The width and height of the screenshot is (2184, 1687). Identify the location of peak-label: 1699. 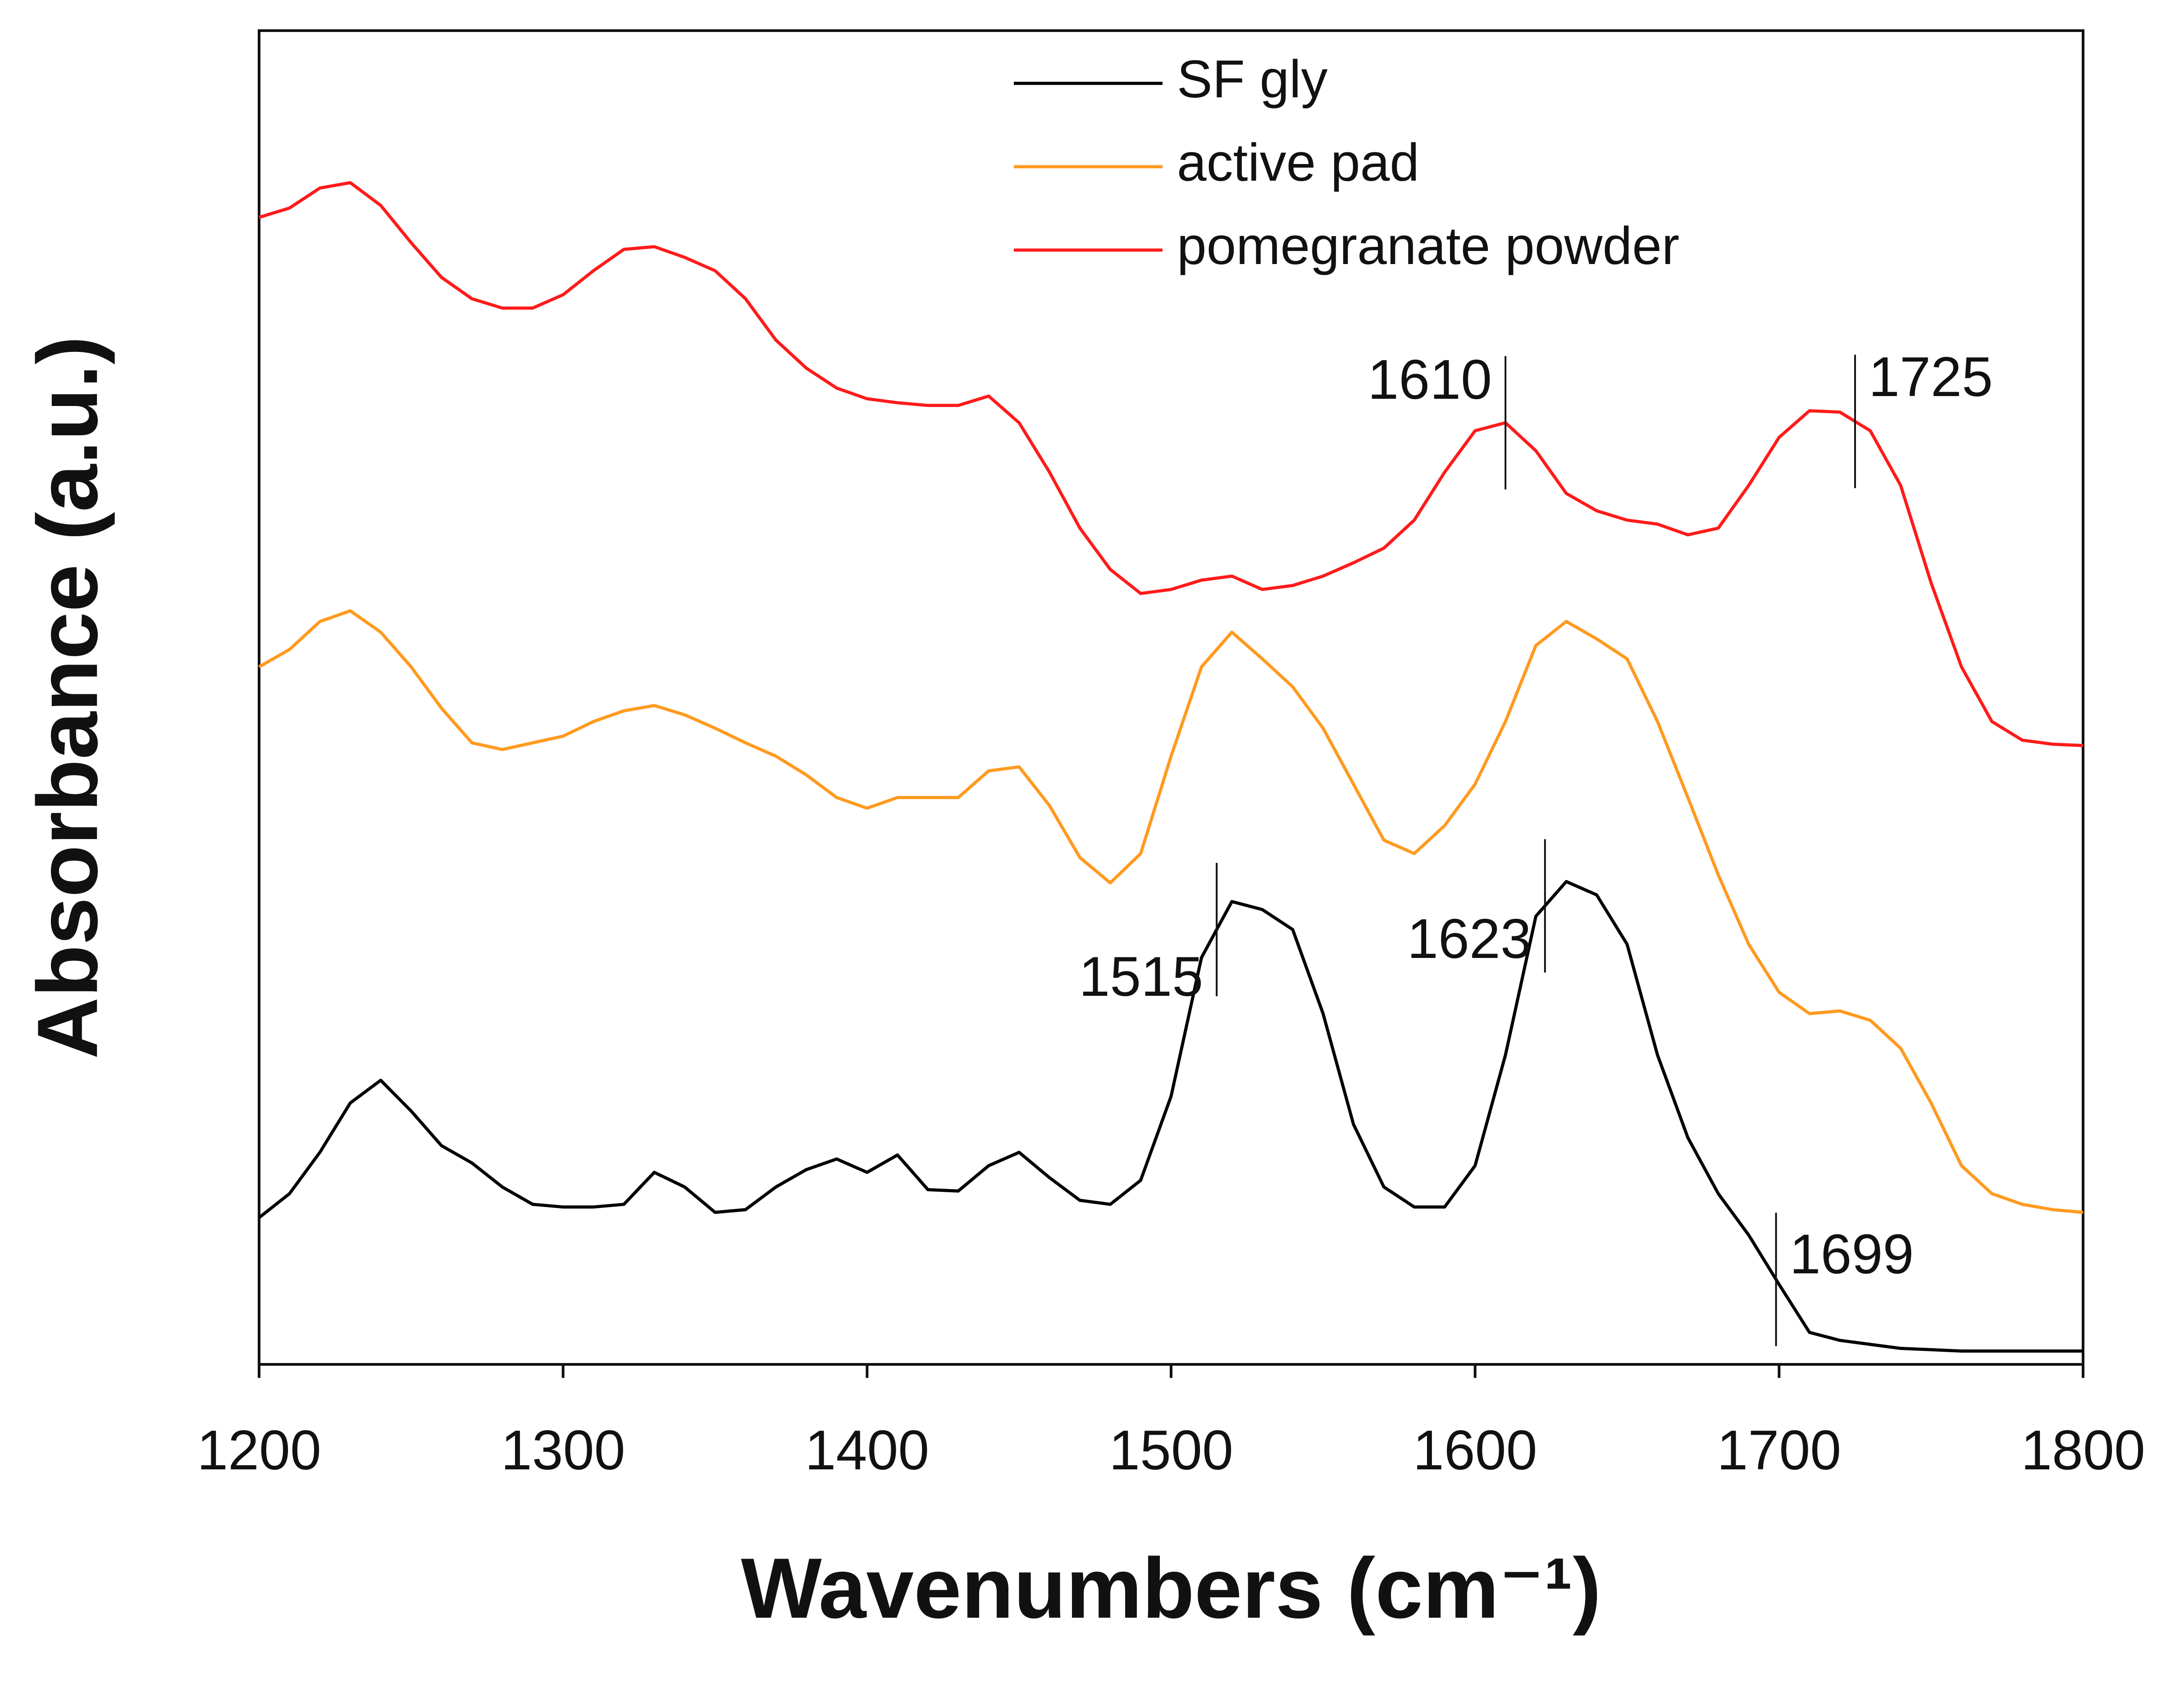
(1852, 1254).